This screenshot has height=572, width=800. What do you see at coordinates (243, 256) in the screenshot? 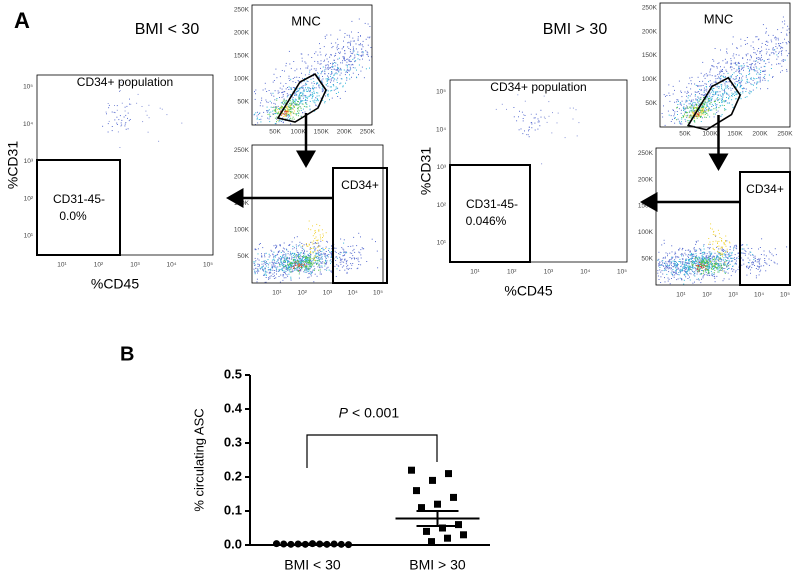
I see `y-tick-label: 50K` at bounding box center [243, 256].